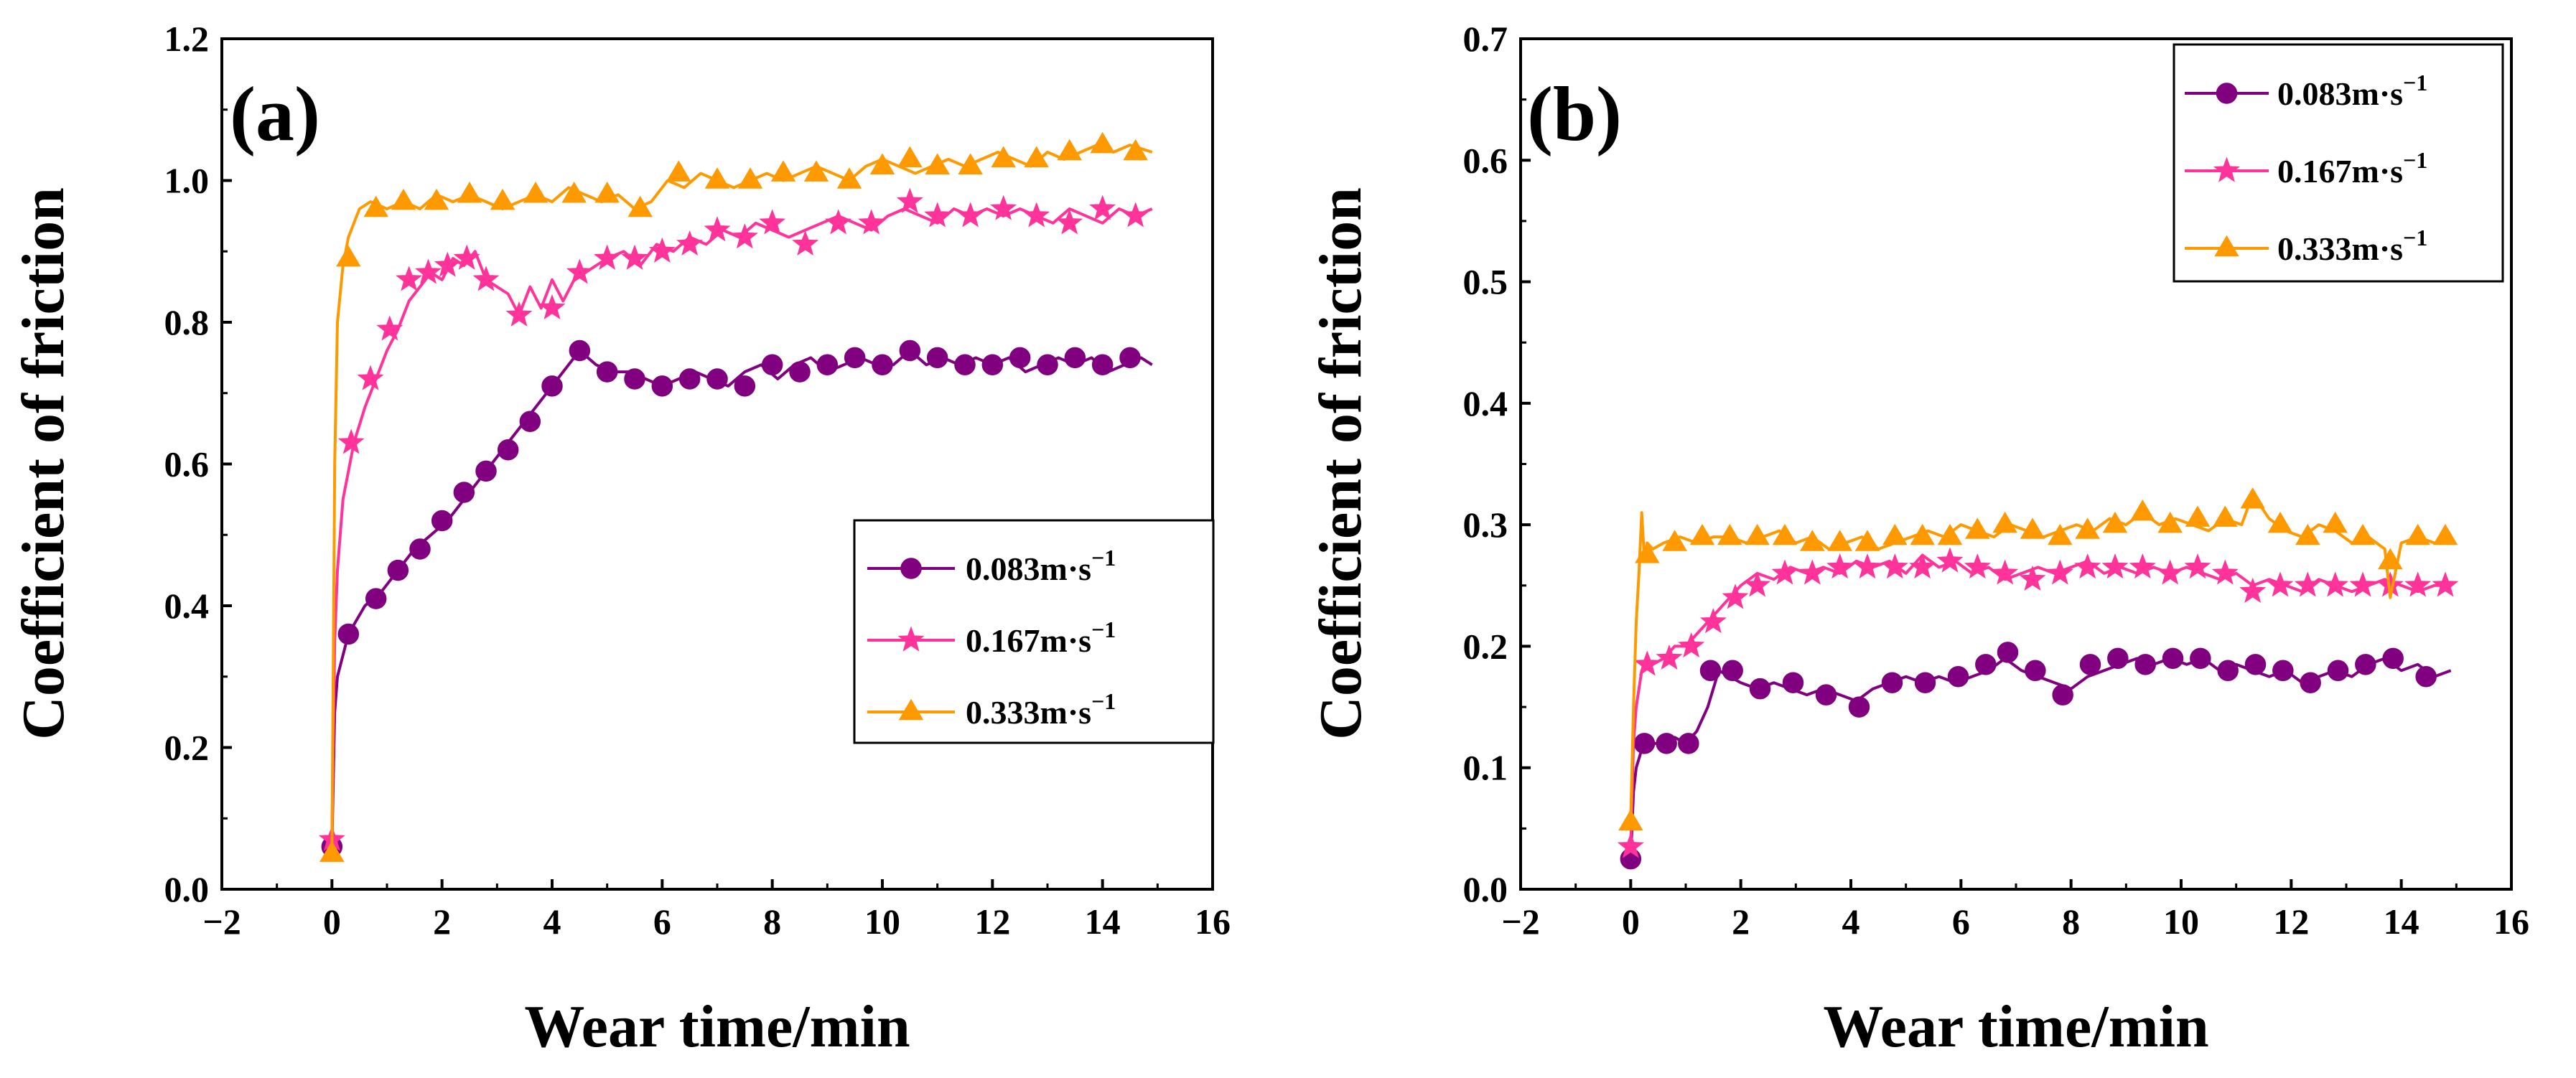 This screenshot has width=2576, height=1078. I want to click on panel-b-legend-label: 0.083m·s−1, so click(2352, 91).